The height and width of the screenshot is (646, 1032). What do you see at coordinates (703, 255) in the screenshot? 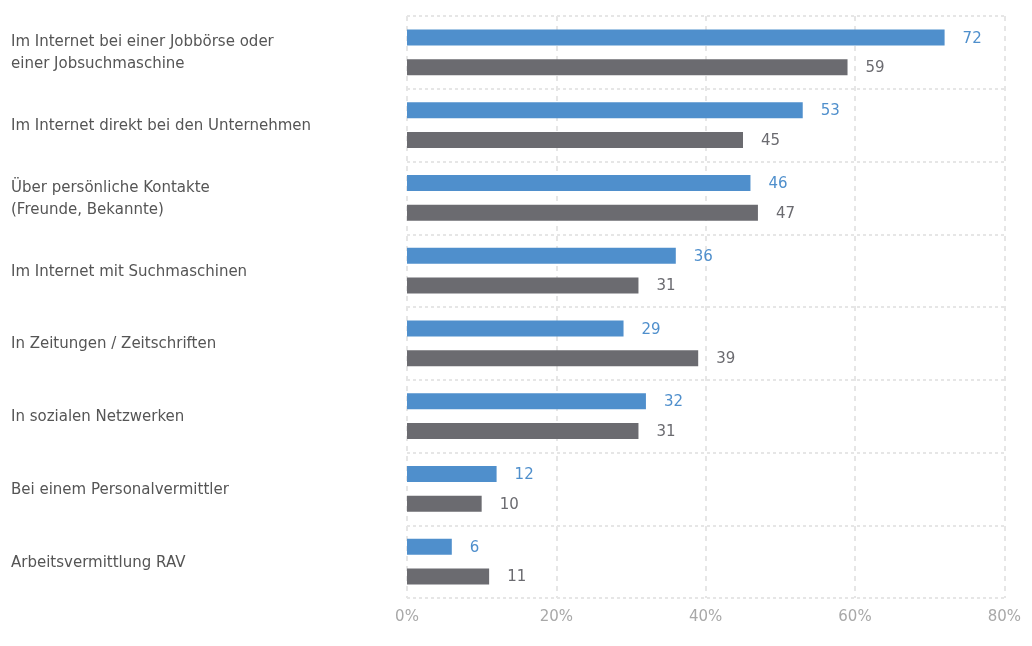
I see `data-label: 36` at bounding box center [703, 255].